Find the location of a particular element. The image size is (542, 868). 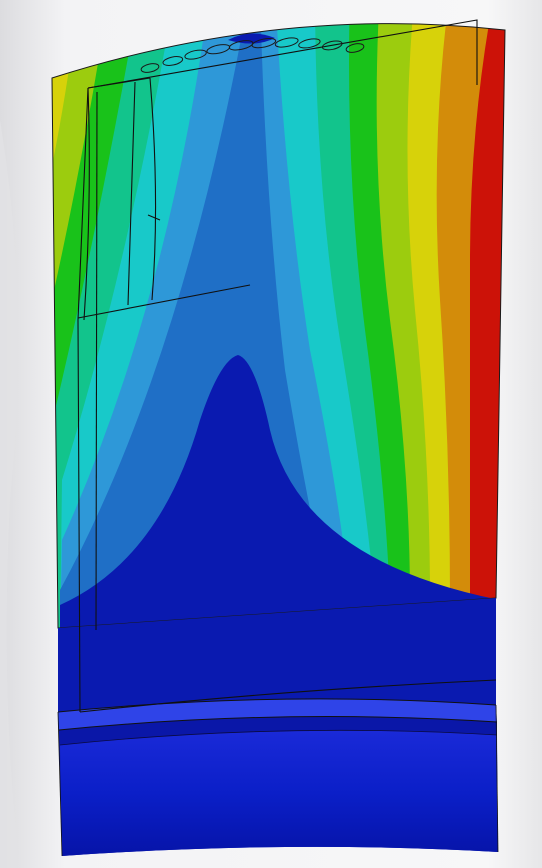

cooling-holes is located at coordinates (252, 55).